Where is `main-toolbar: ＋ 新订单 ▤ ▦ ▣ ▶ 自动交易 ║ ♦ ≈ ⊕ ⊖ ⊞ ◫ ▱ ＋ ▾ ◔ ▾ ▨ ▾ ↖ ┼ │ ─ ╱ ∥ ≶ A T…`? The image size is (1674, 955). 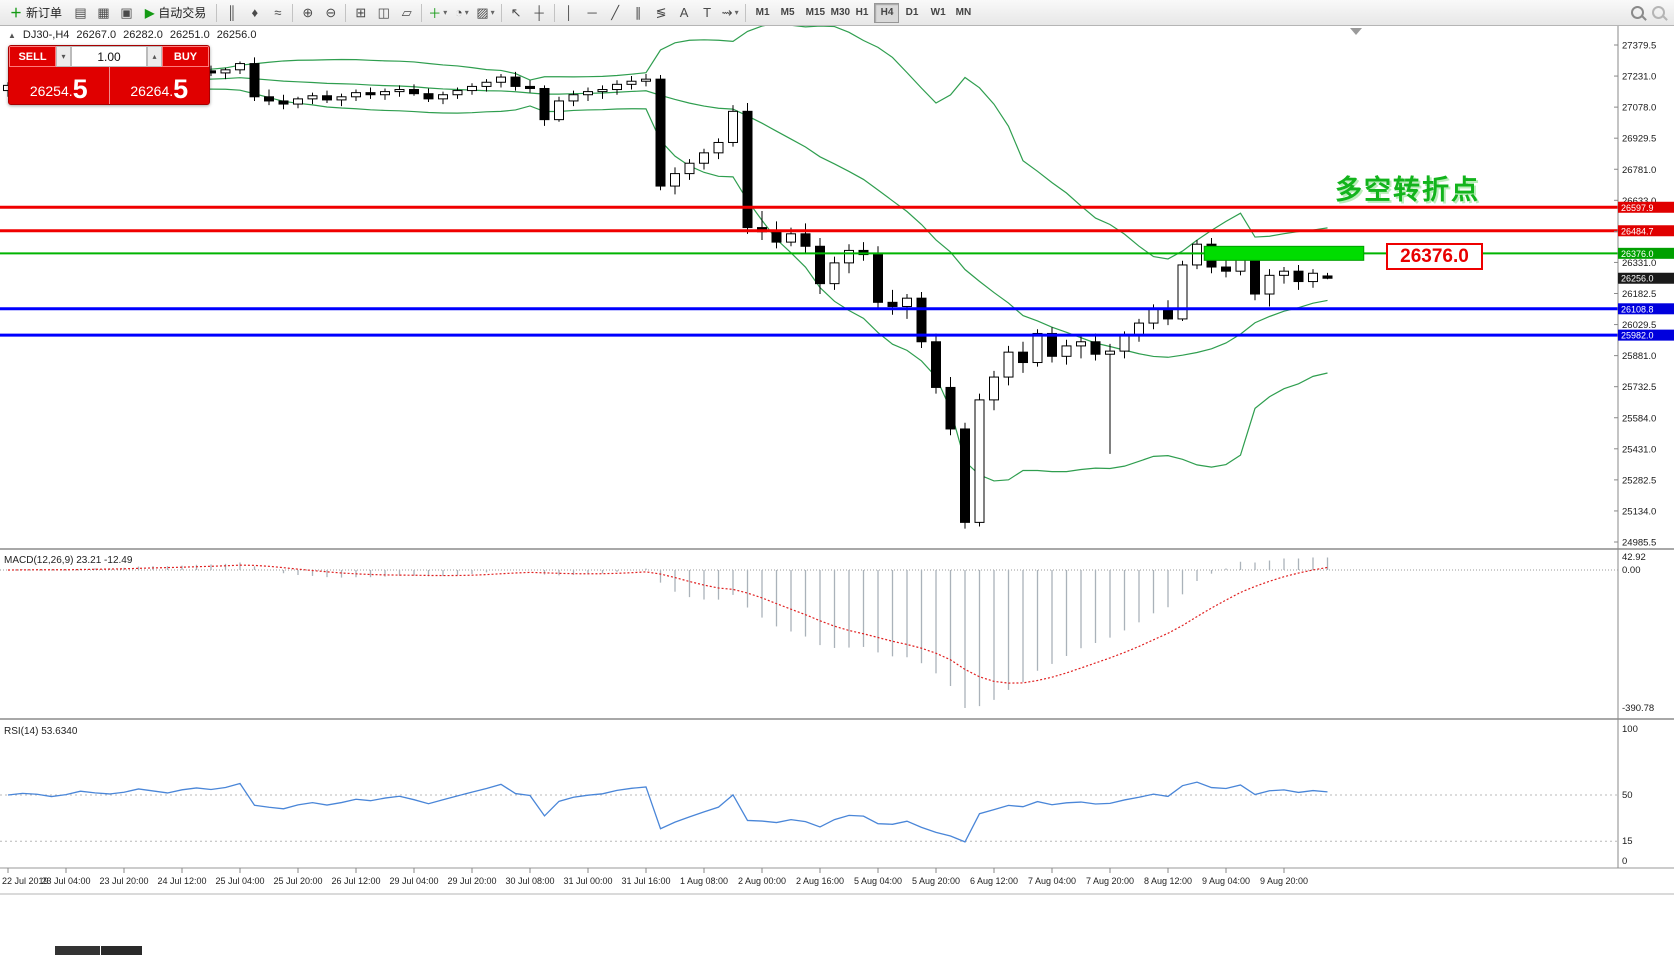 main-toolbar: ＋ 新订单 ▤ ▦ ▣ ▶ 自动交易 ║ ♦ ≈ ⊕ ⊖ ⊞ ◫ ▱ ＋ ▾ ◔ ▾ ▨ ▾ ↖ ┼ │ ─ ╱ ∥ ≶ A T… is located at coordinates (837, 13).